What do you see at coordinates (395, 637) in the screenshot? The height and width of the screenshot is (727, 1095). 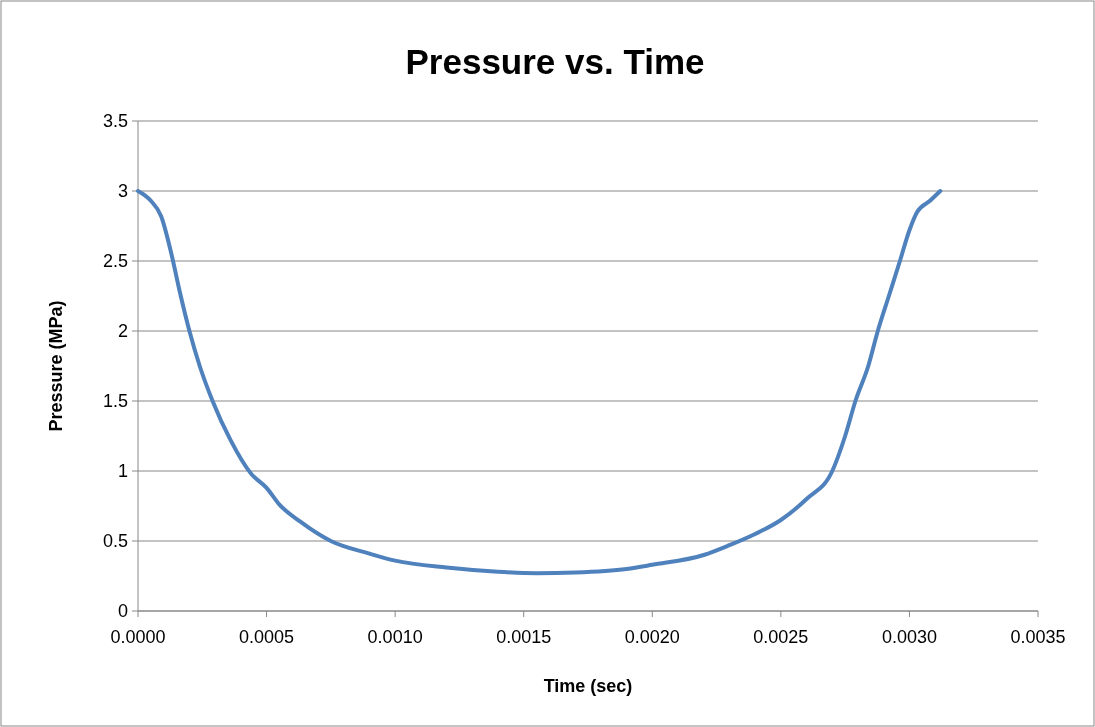 I see `x-tick-label: 0.0010` at bounding box center [395, 637].